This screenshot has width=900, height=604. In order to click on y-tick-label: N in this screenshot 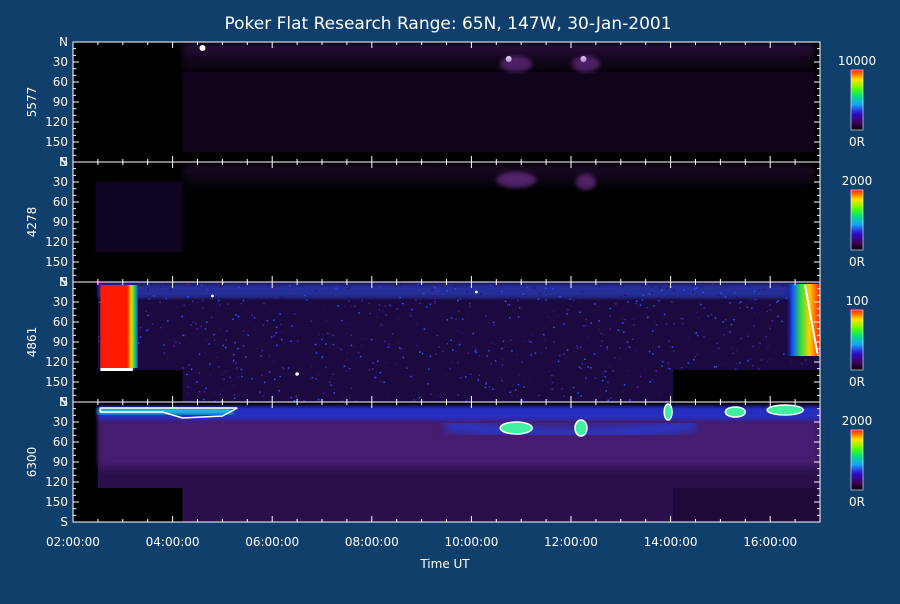, I will do `click(63, 402)`.